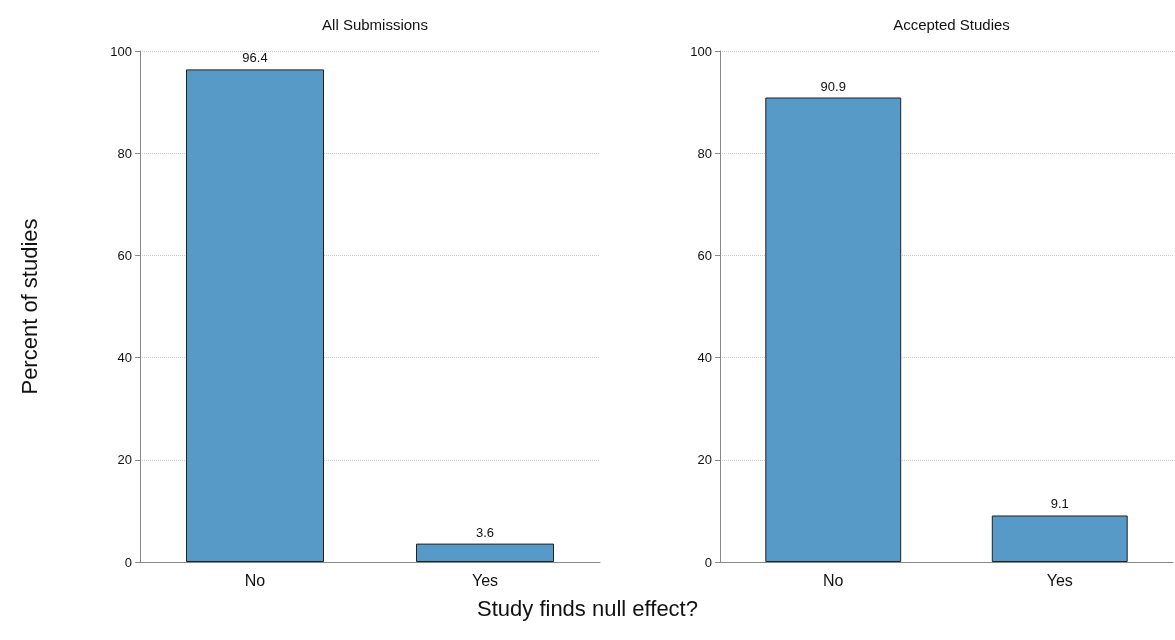 The height and width of the screenshot is (640, 1175). I want to click on y-axis-title: Percent of studies, so click(29, 306).